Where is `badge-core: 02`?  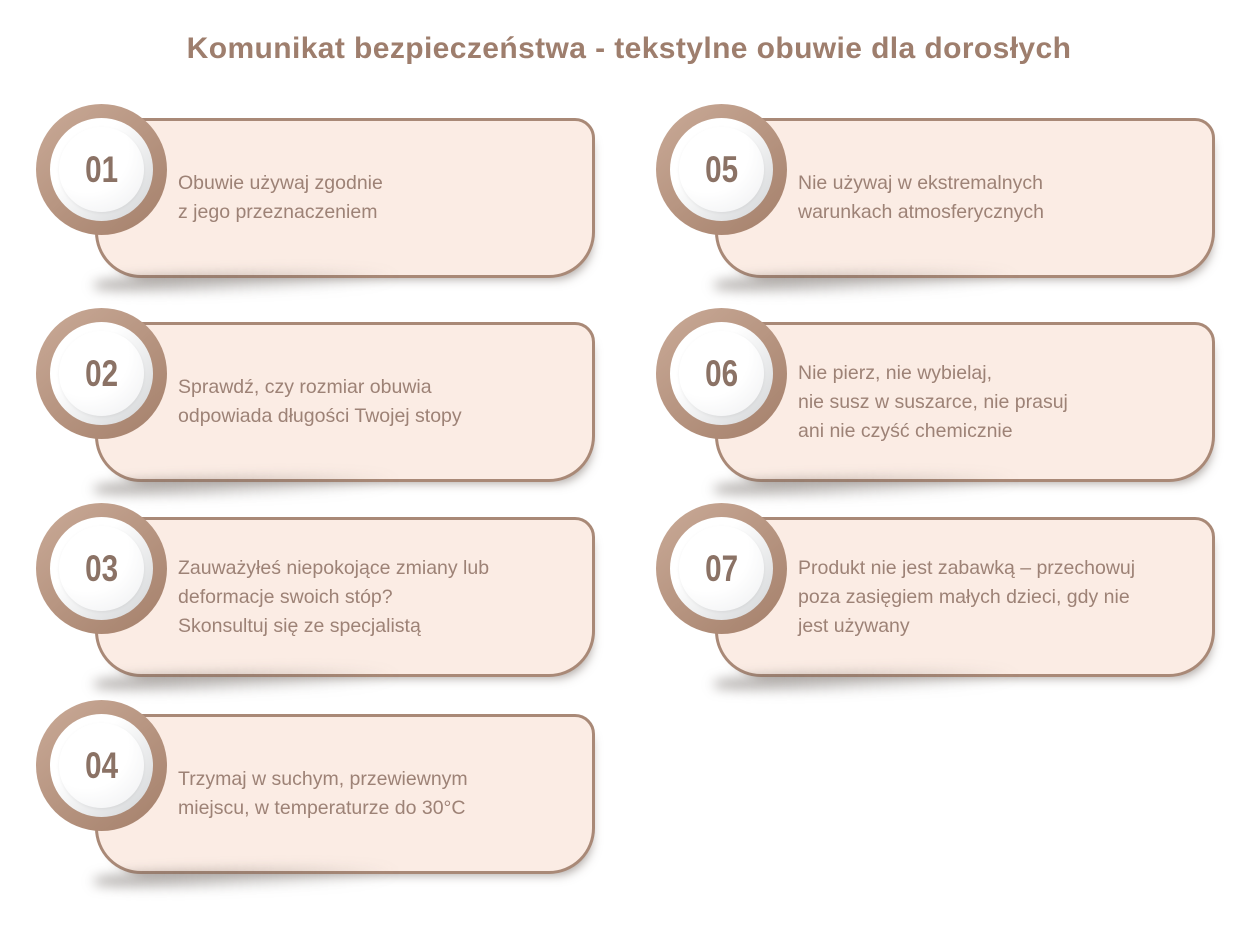 badge-core: 02 is located at coordinates (101, 373).